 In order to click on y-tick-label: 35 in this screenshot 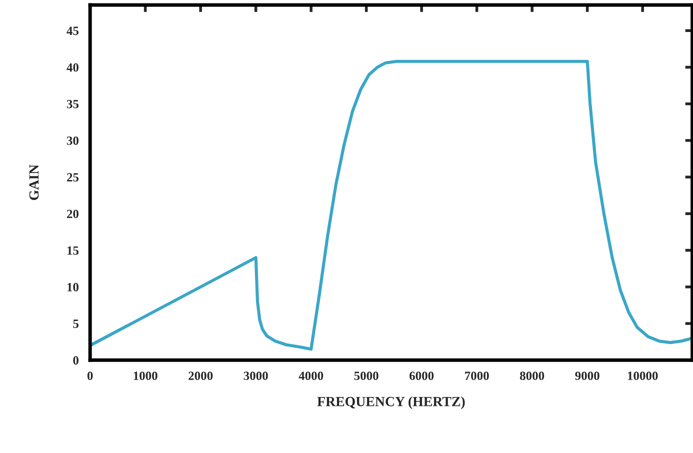, I will do `click(72, 104)`.